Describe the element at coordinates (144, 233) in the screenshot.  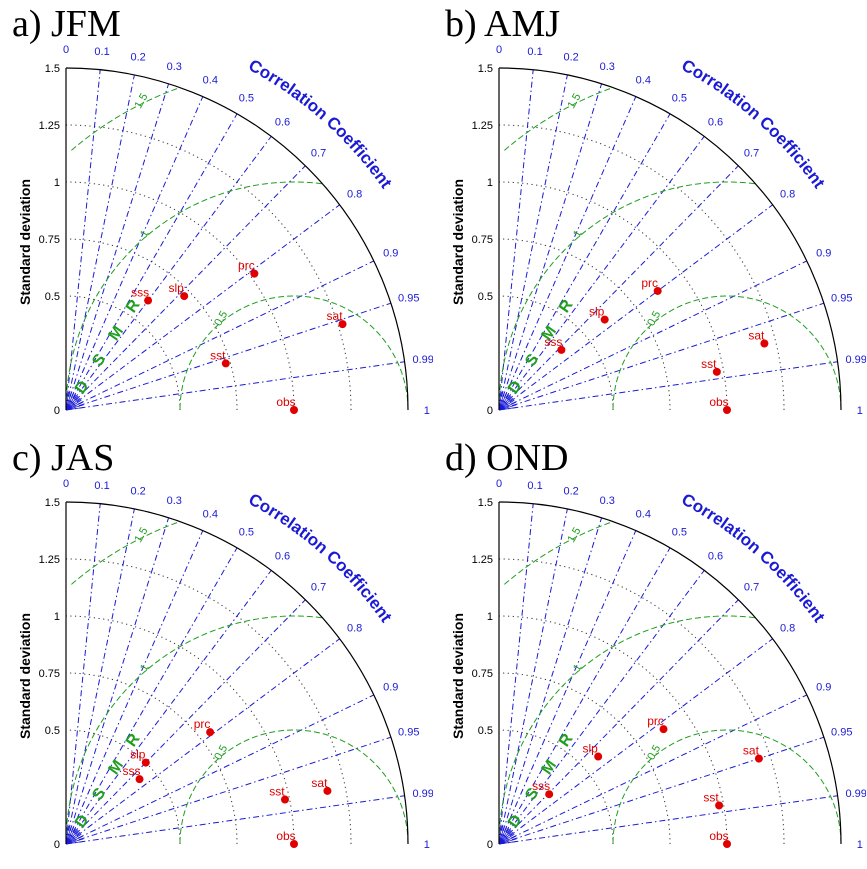
I see `rmsd-tick-label: 1` at that location.